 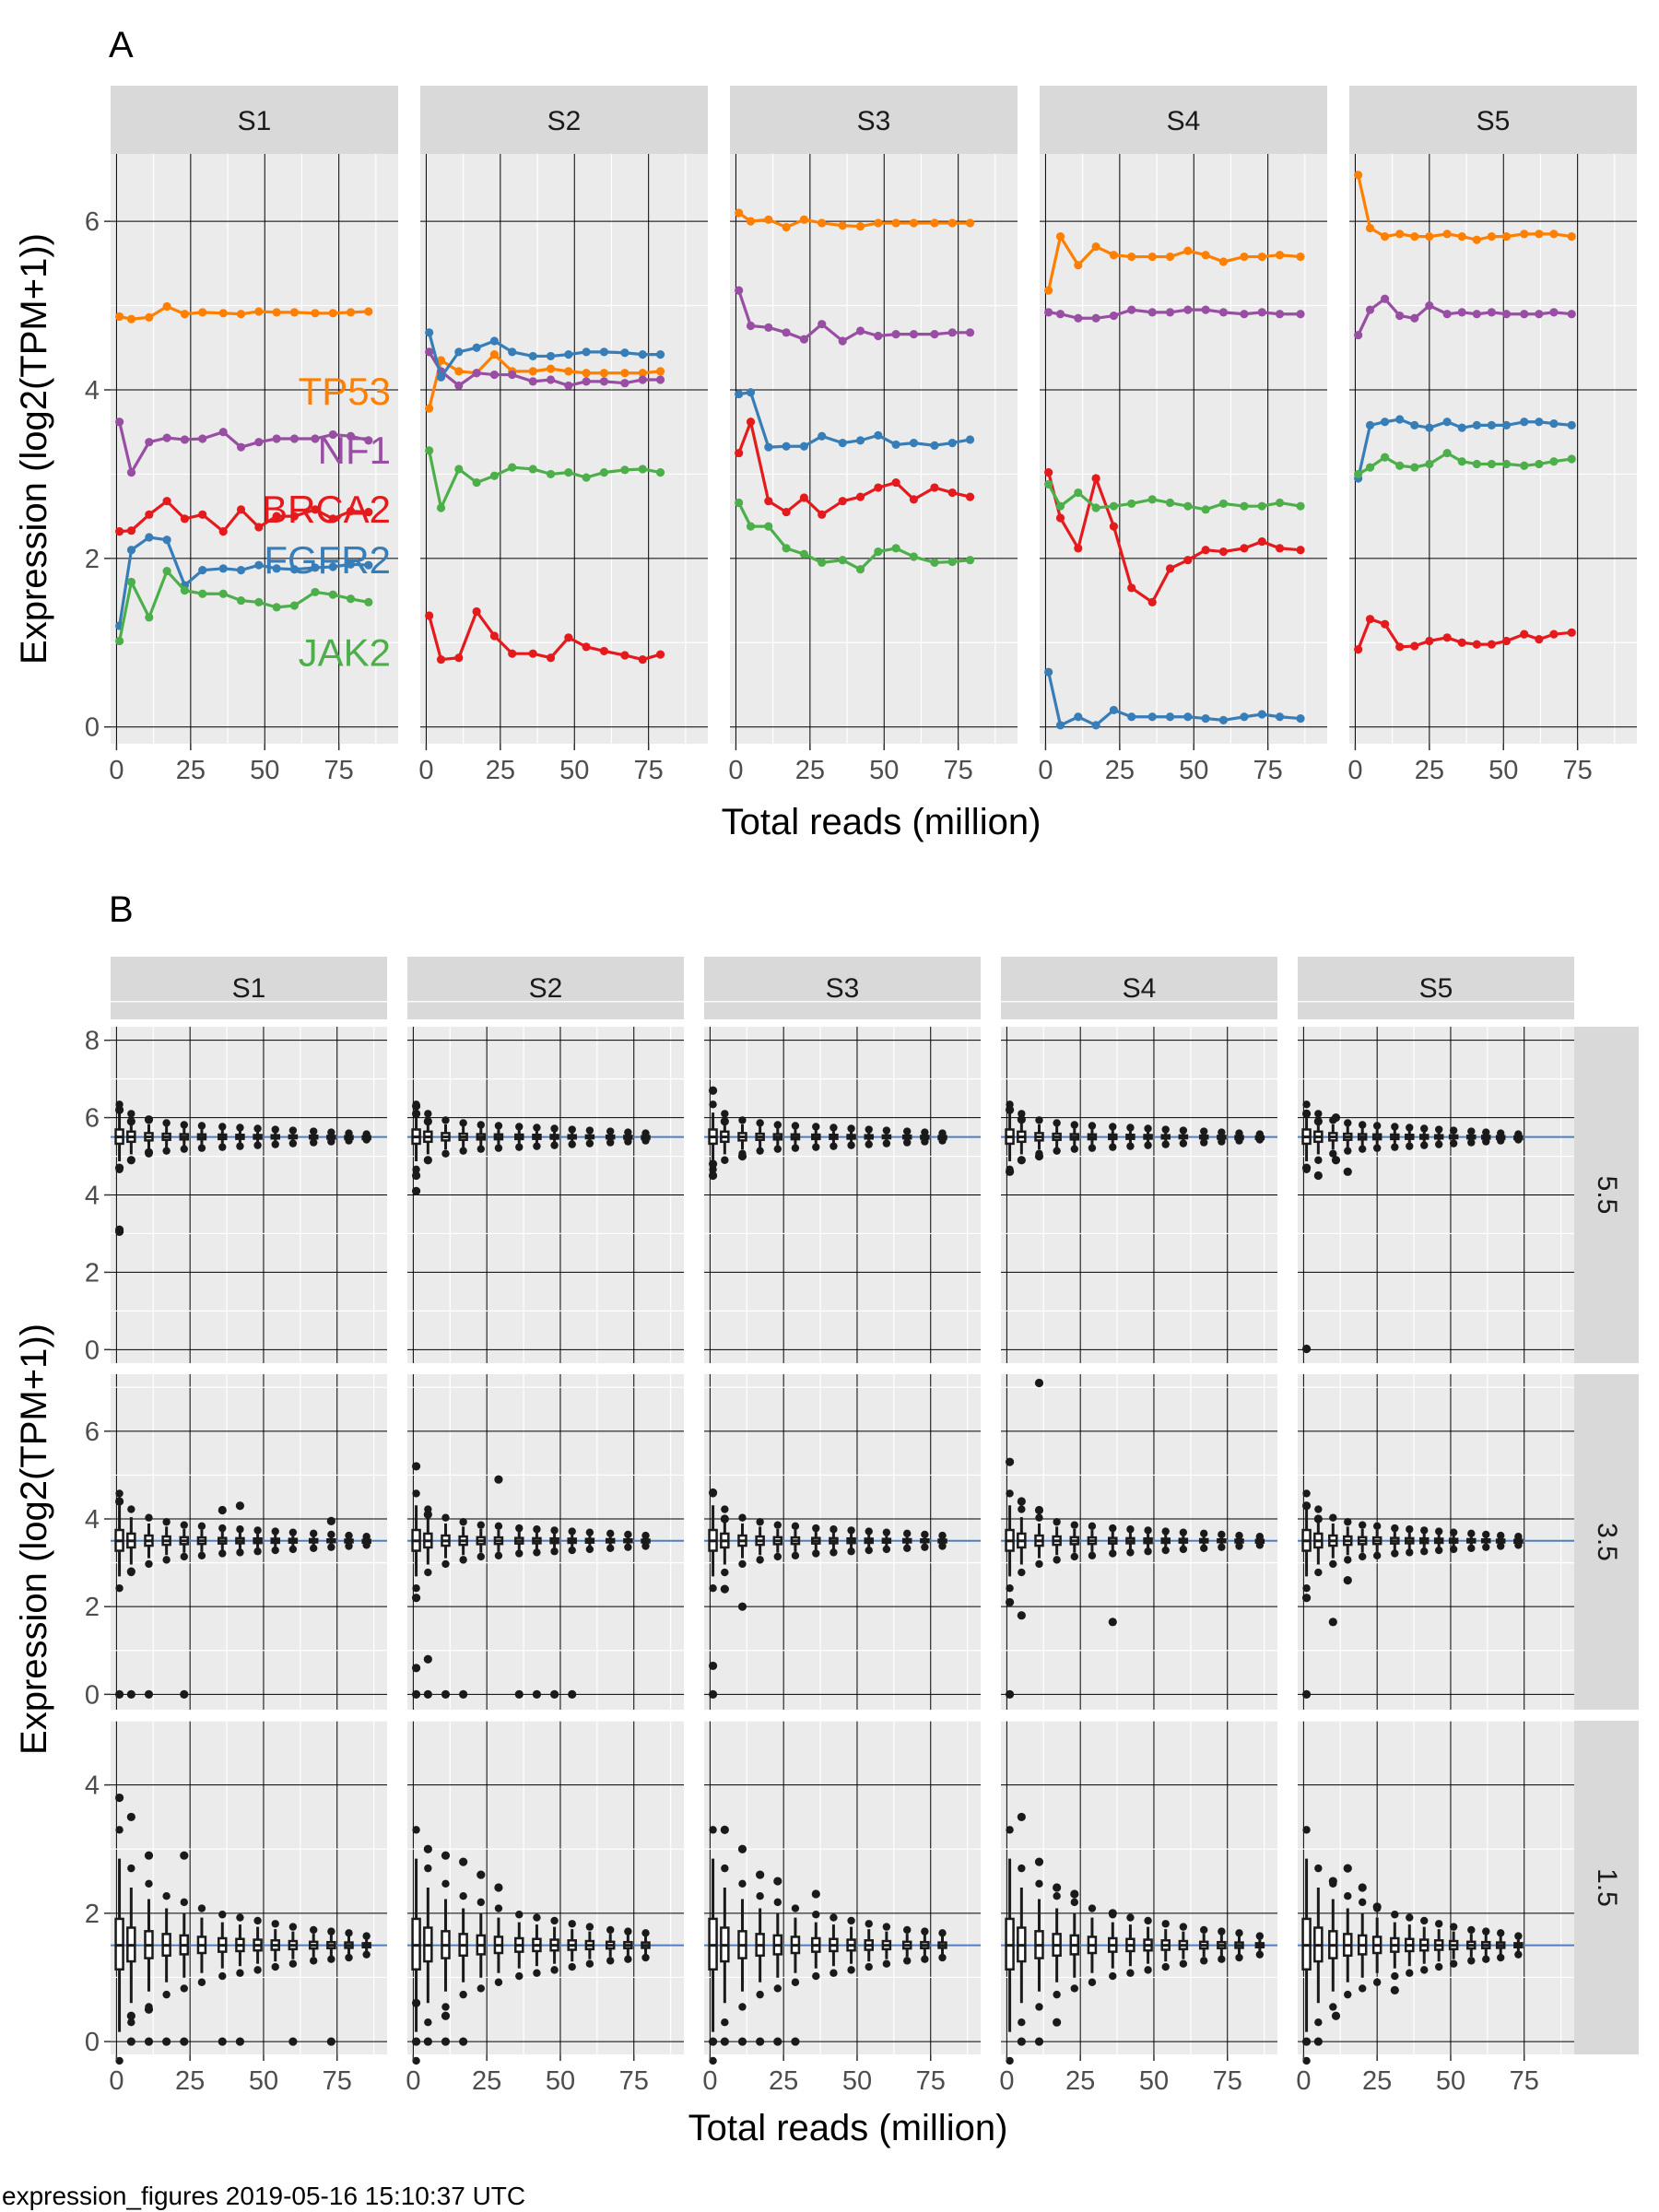 I want to click on legend-entry-tp53: TP53, so click(x=345, y=391).